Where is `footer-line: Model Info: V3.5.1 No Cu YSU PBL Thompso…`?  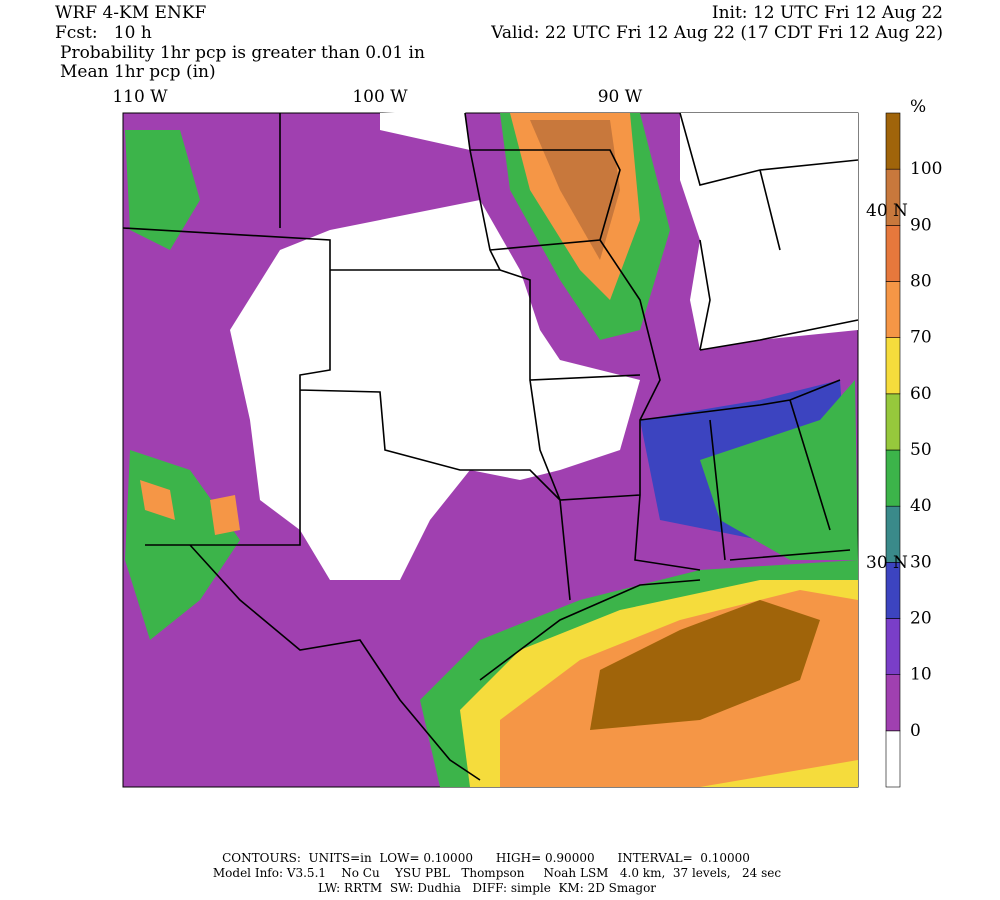
footer-line: Model Info: V3.5.1 No Cu YSU PBL Thompso… is located at coordinates (497, 873).